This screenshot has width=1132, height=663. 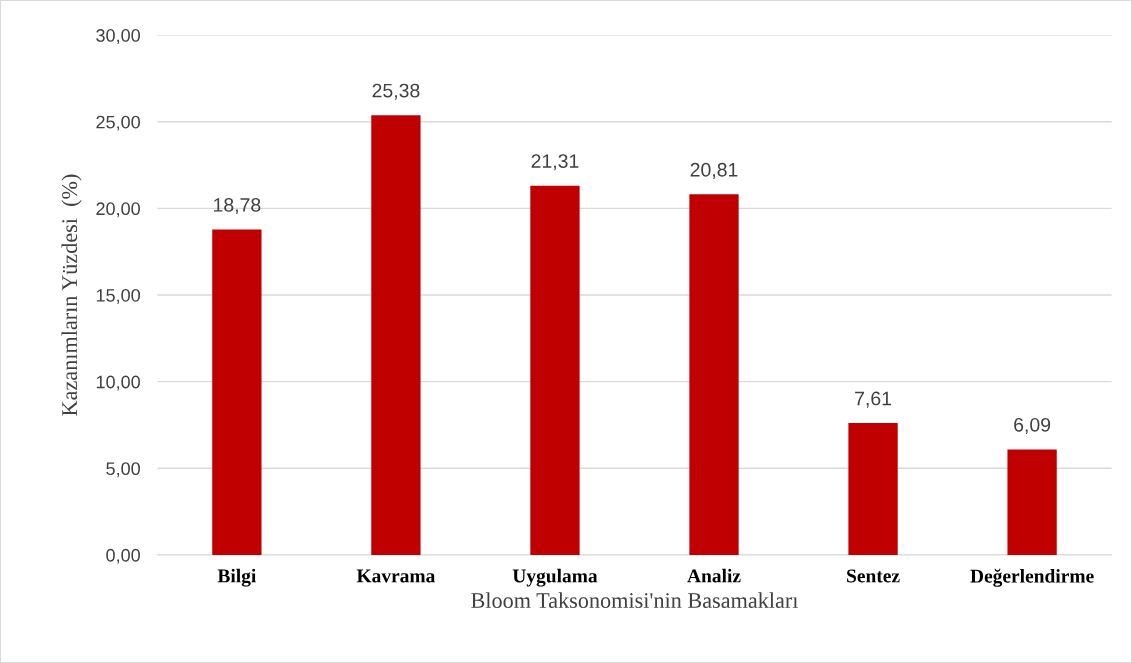 I want to click on data-label: 7,61, so click(x=873, y=399).